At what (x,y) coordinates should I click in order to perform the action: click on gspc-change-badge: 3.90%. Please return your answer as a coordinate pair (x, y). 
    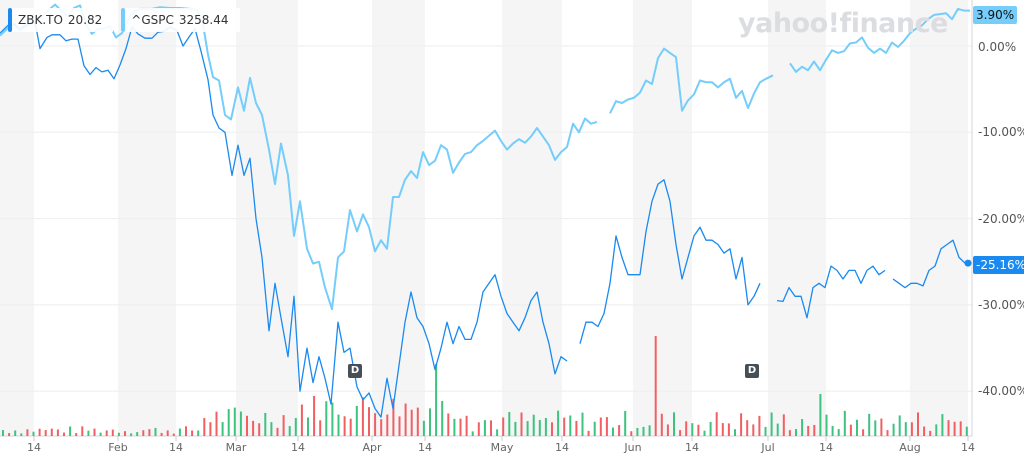
    Looking at the image, I should click on (995, 15).